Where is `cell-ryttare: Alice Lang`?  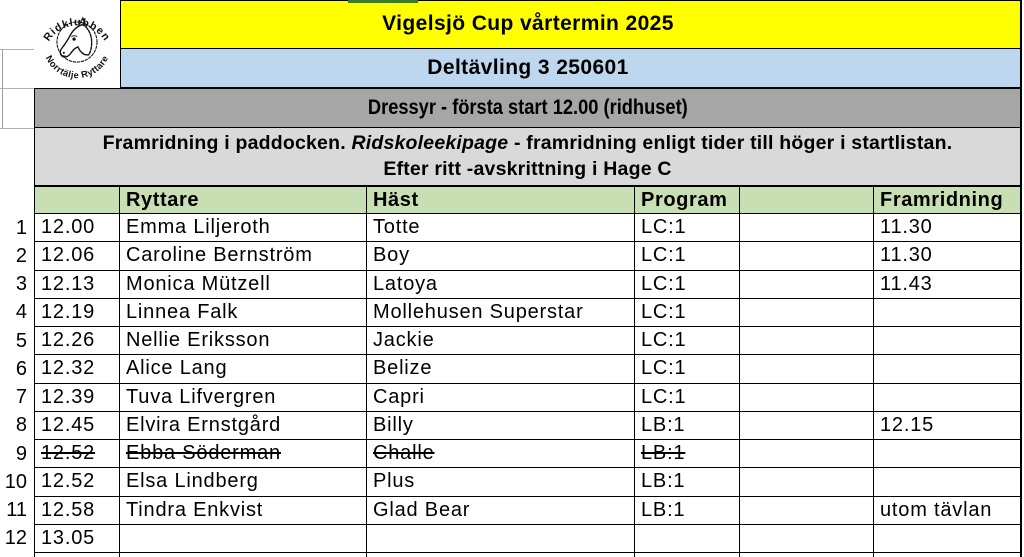
cell-ryttare: Alice Lang is located at coordinates (243, 369).